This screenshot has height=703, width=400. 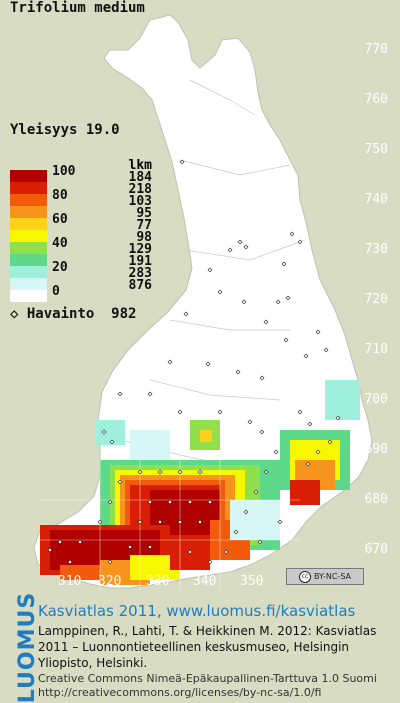 I want to click on y-tick: 710, so click(x=376, y=349).